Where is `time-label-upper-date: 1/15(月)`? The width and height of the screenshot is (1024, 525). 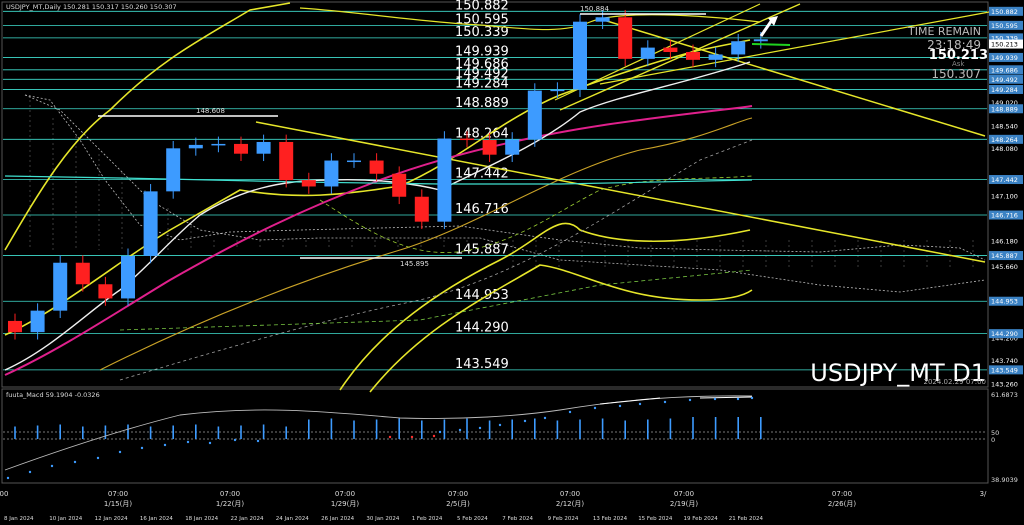 time-label-upper-date: 1/15(月) is located at coordinates (118, 504).